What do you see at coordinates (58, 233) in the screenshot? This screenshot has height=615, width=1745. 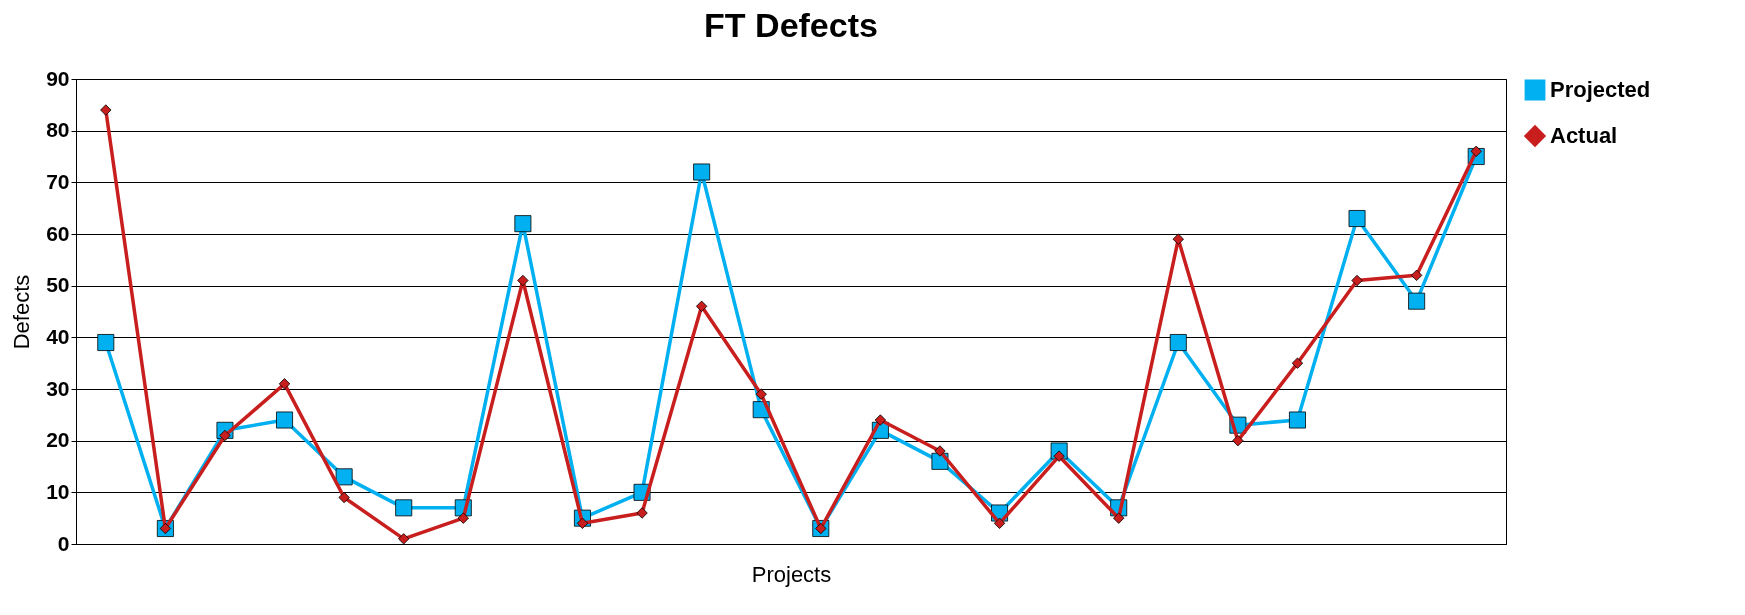 I see `y-tick-label: 60` at bounding box center [58, 233].